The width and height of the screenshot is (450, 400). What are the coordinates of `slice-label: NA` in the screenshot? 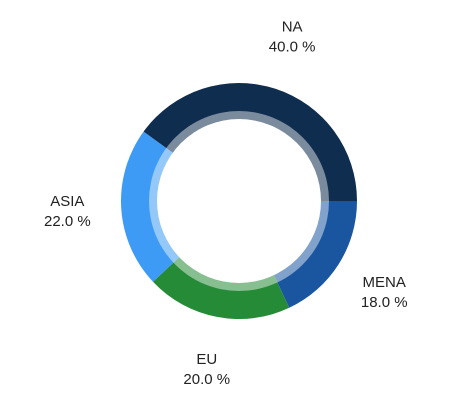 It's located at (292, 26).